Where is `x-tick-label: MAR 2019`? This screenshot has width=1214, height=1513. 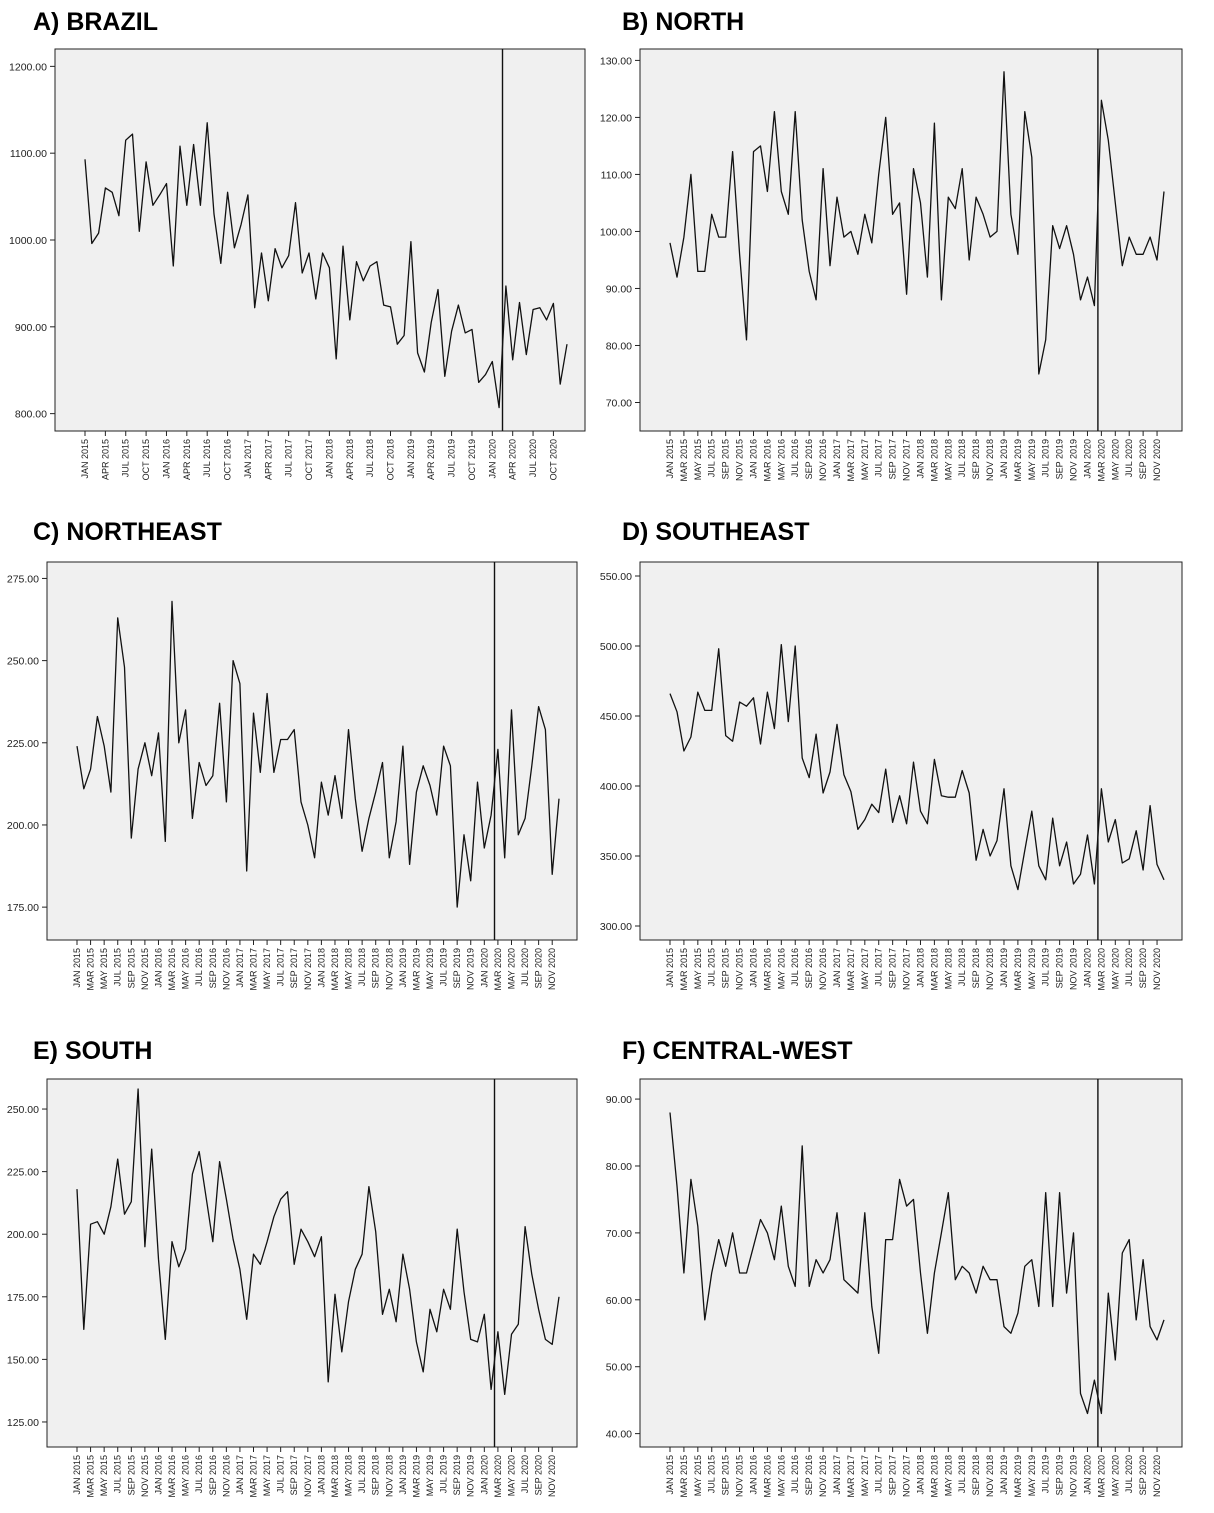
x-tick-label: MAR 2019 is located at coordinates (416, 1476).